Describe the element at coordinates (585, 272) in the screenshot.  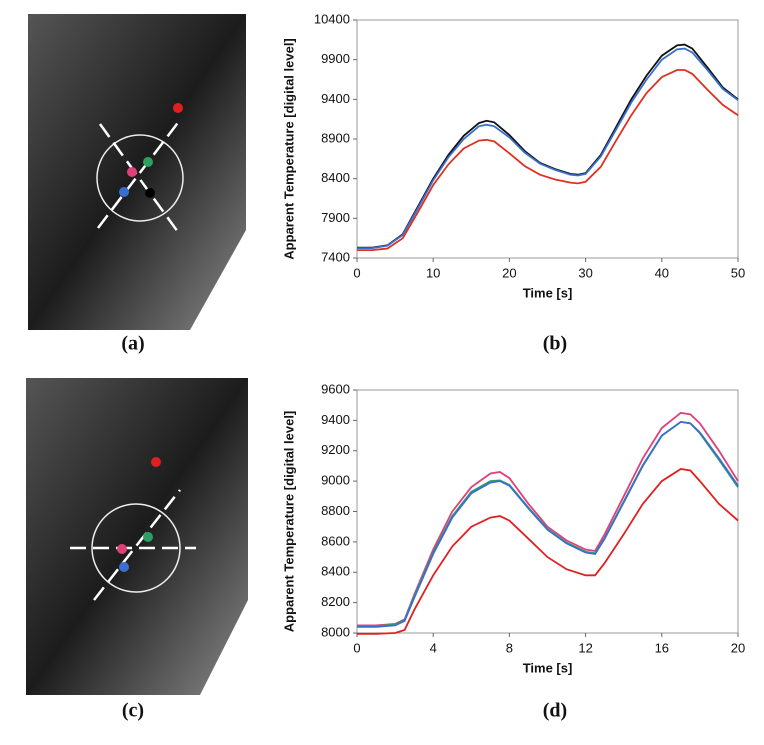
I see `x-tick-label: 30` at that location.